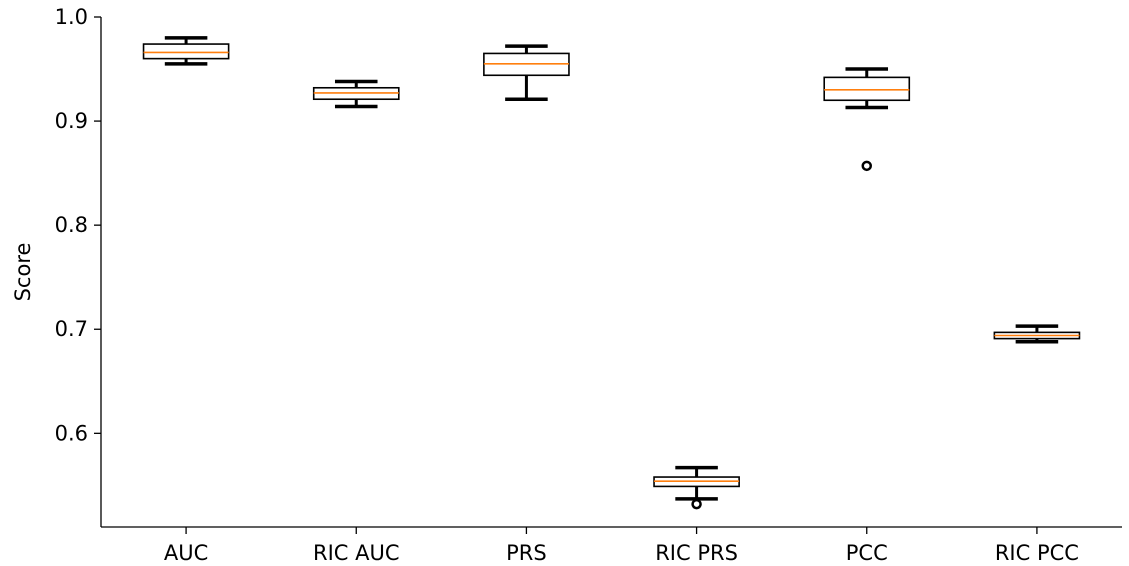  Describe the element at coordinates (526, 72) in the screenshot. I see `box-prs` at that location.